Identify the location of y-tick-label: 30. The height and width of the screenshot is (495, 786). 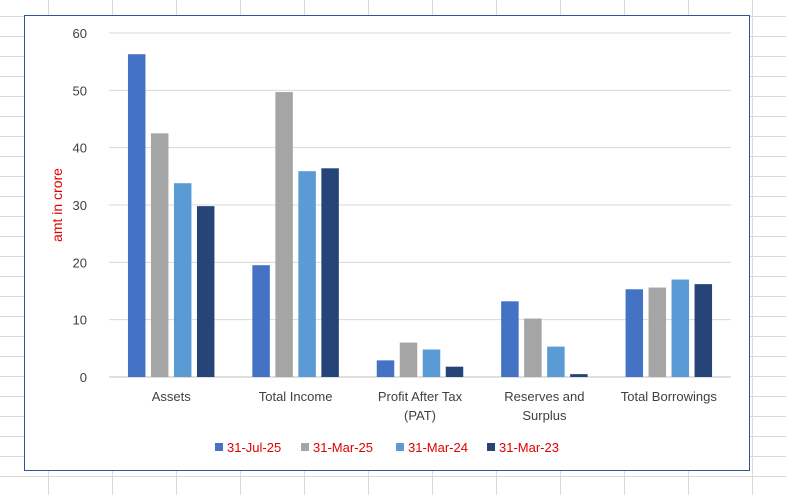
(80, 205).